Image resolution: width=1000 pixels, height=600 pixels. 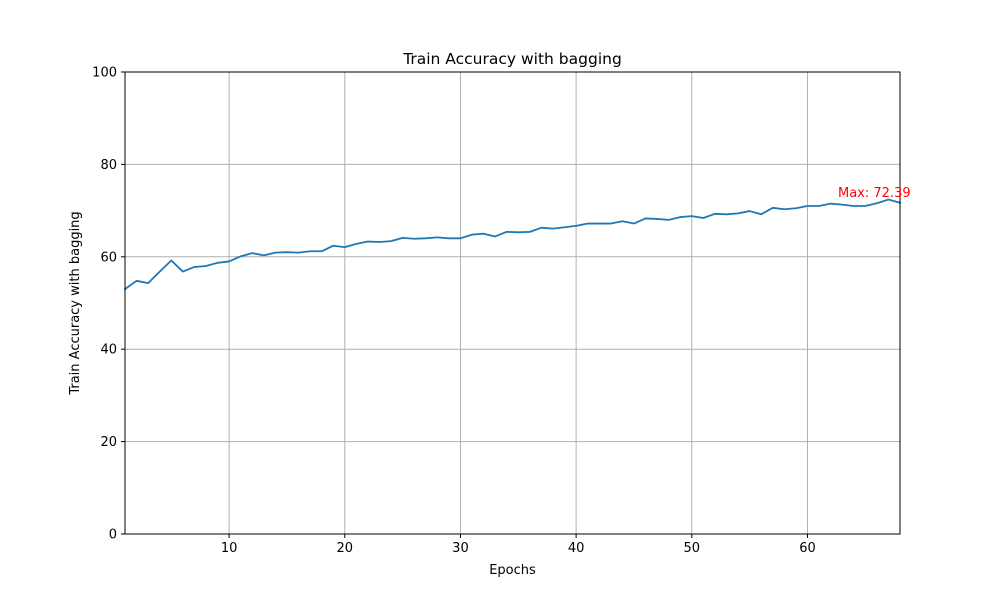 What do you see at coordinates (460, 548) in the screenshot?
I see `x-tick-label: 30` at bounding box center [460, 548].